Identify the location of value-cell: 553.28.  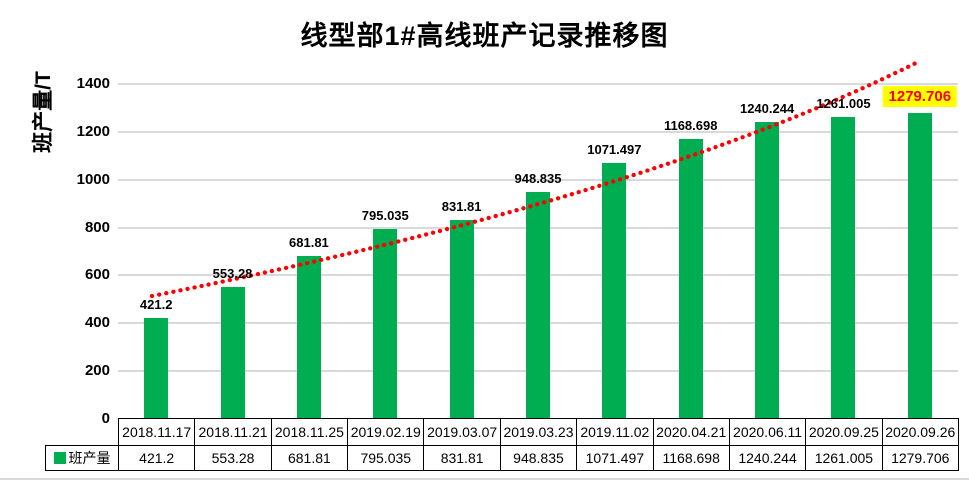
(233, 458).